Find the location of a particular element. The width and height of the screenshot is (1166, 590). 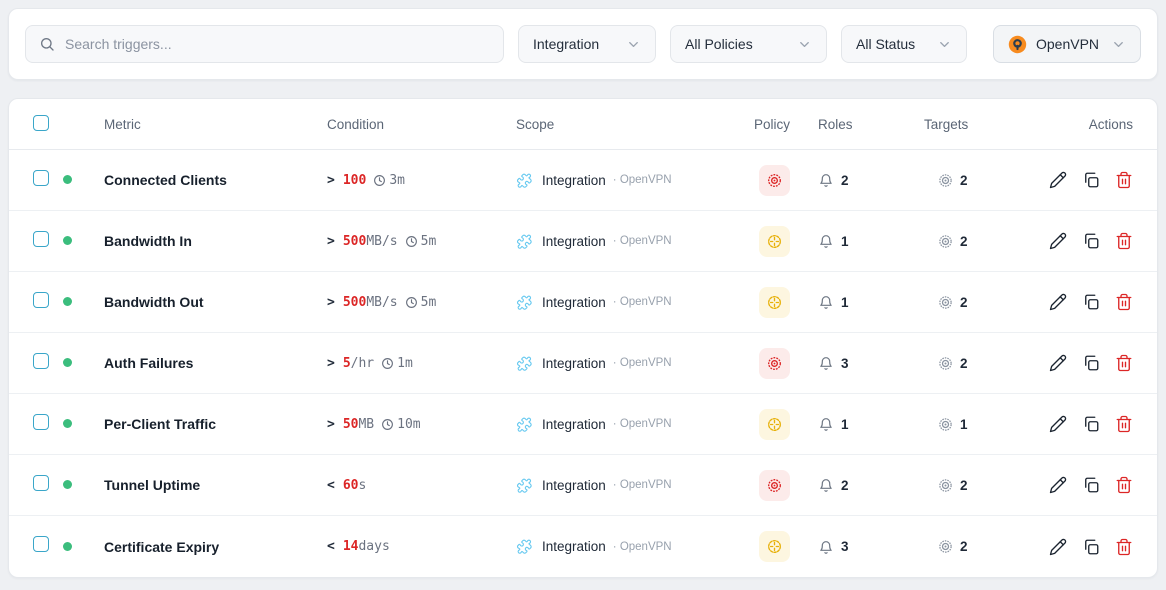

condition-value: 100 is located at coordinates (354, 180).